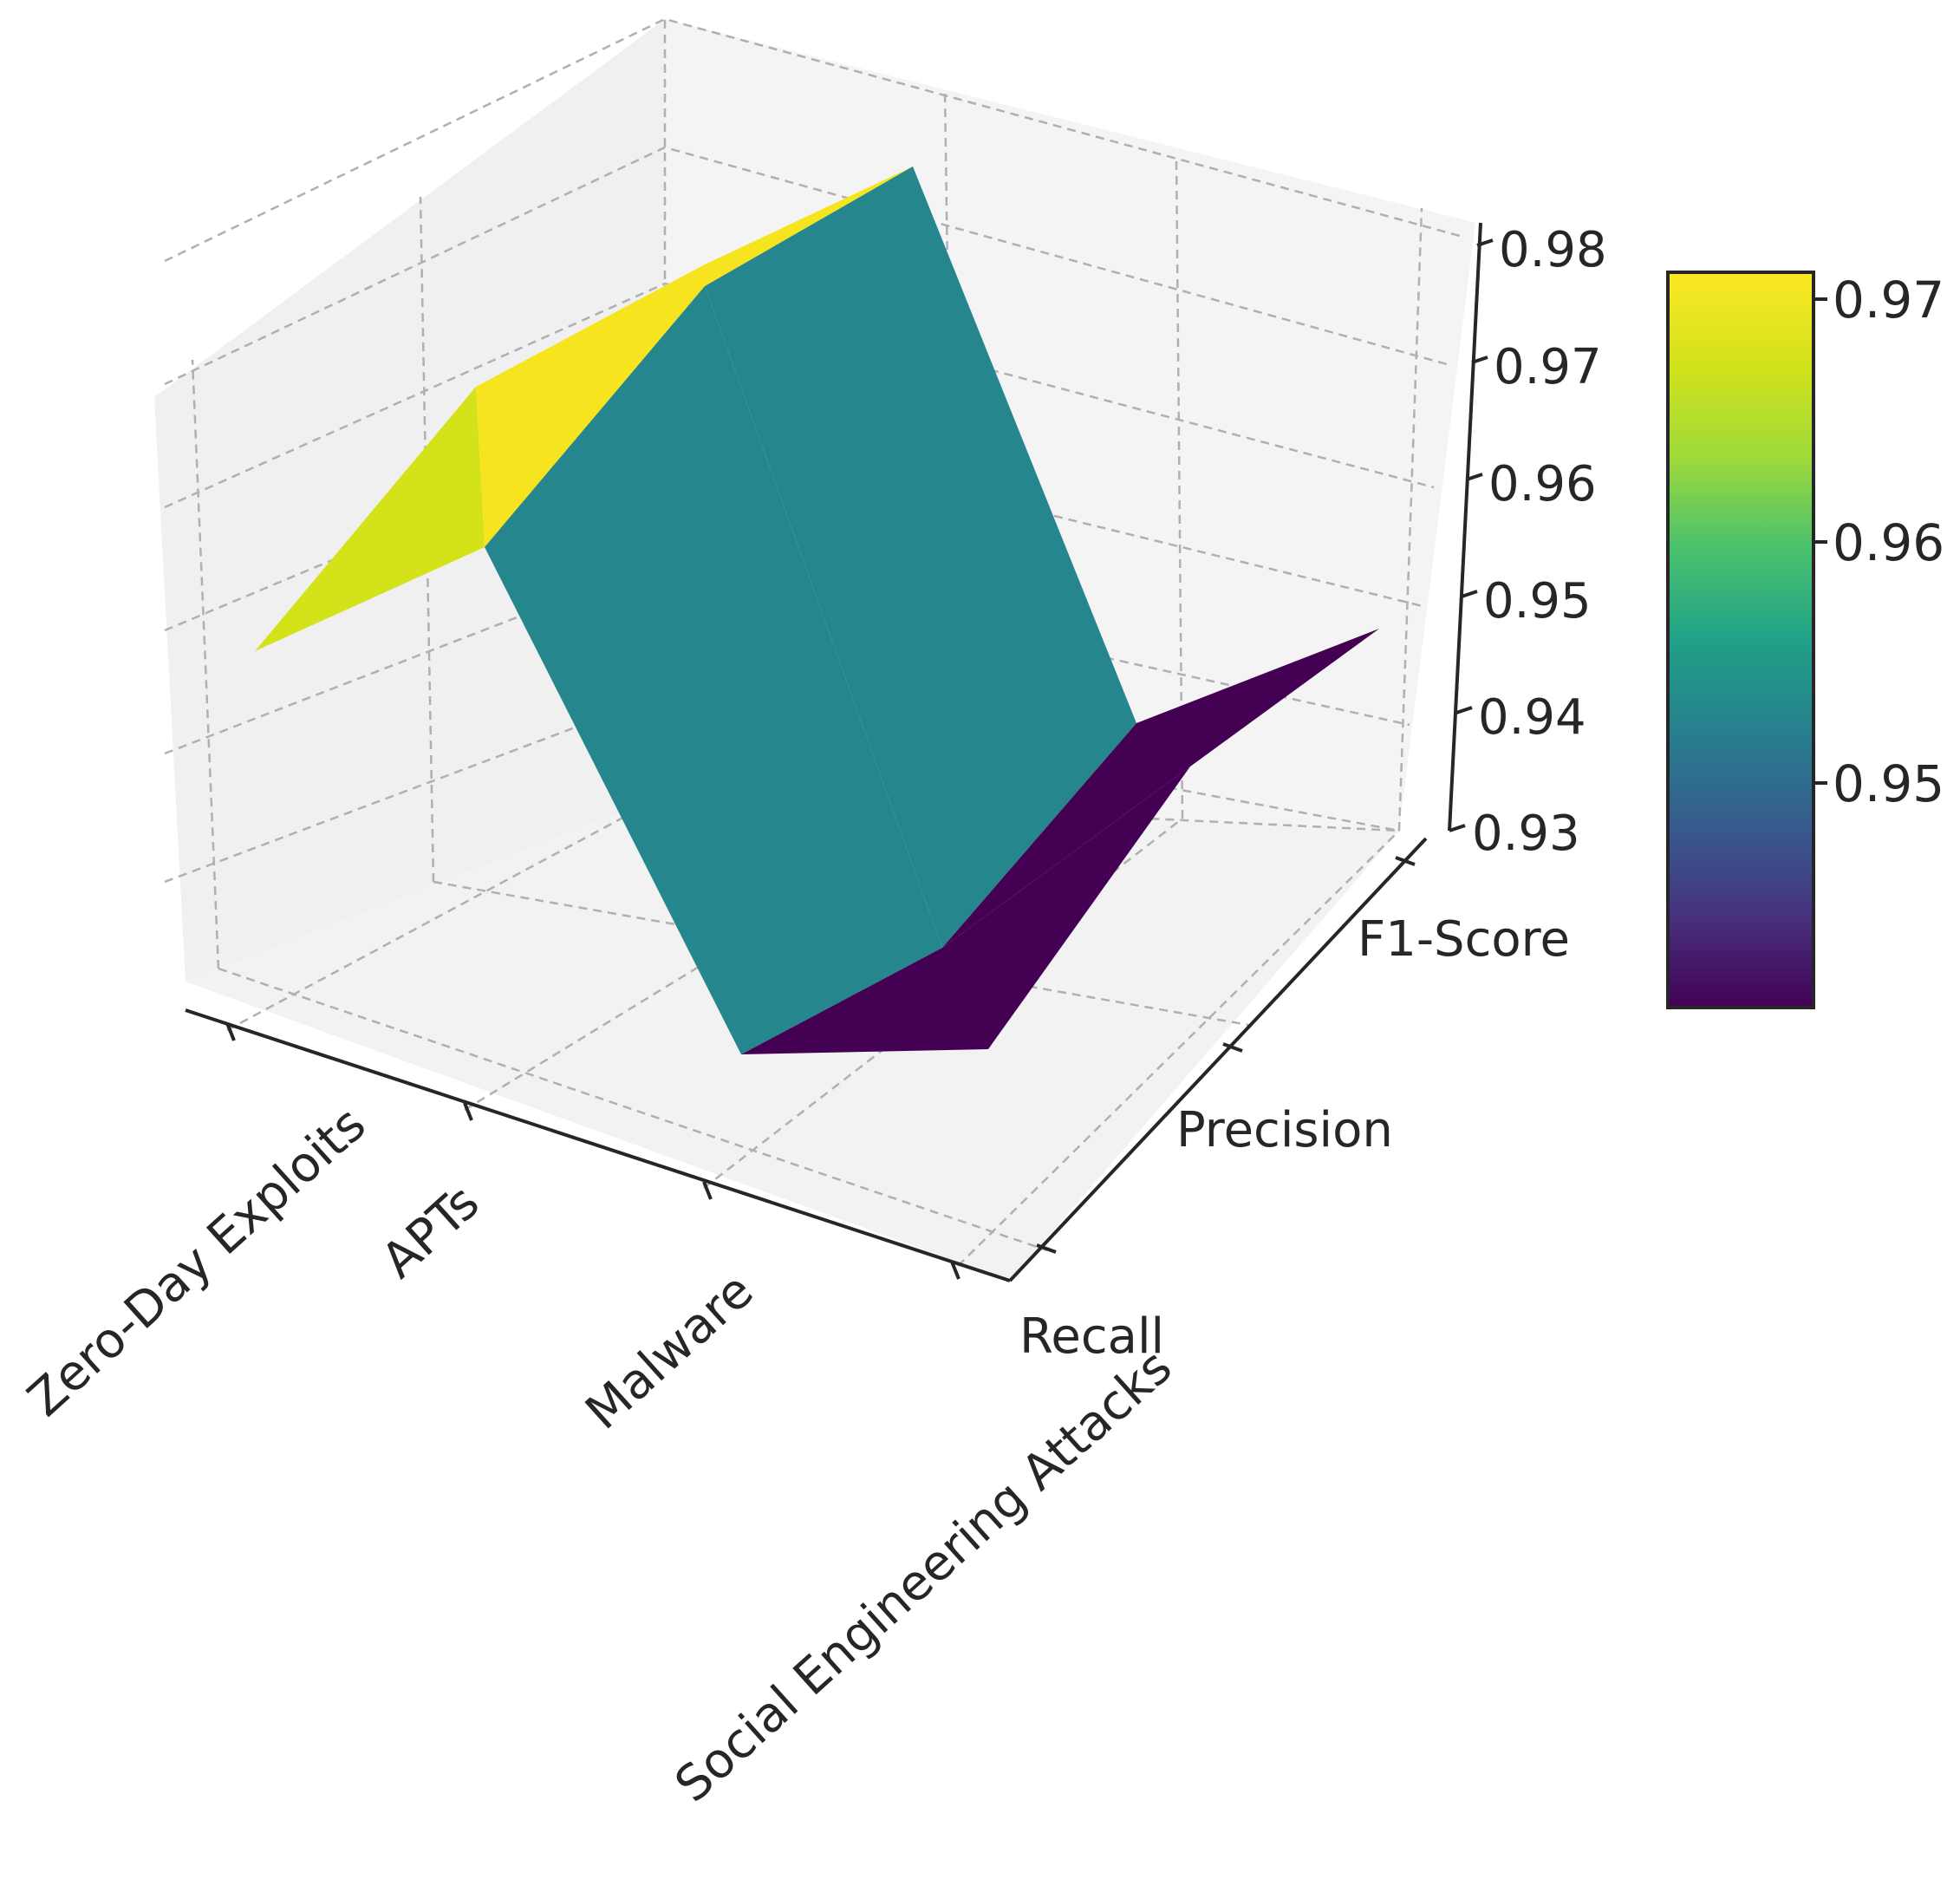 The height and width of the screenshot is (1879, 1960). I want to click on z-tick-label-5: 0.98, so click(1553, 250).